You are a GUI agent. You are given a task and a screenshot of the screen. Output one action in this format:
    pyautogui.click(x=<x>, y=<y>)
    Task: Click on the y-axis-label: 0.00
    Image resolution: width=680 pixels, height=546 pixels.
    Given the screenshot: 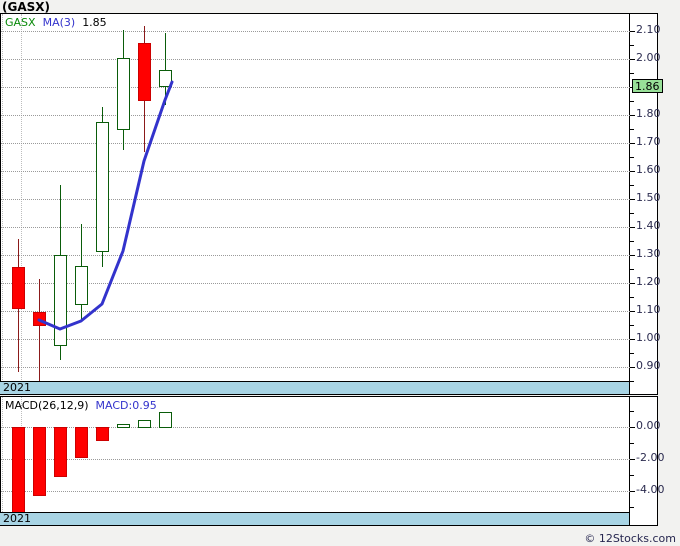 What is the action you would take?
    pyautogui.click(x=648, y=425)
    